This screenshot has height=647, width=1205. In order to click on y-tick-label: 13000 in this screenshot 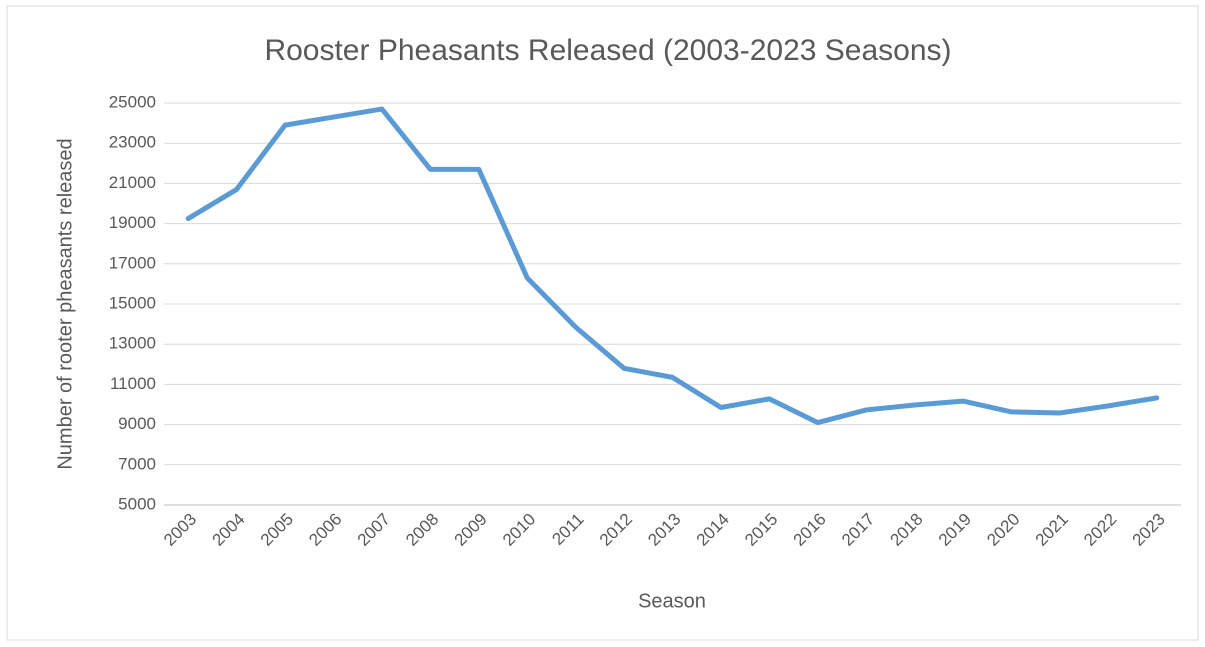, I will do `click(132, 343)`.